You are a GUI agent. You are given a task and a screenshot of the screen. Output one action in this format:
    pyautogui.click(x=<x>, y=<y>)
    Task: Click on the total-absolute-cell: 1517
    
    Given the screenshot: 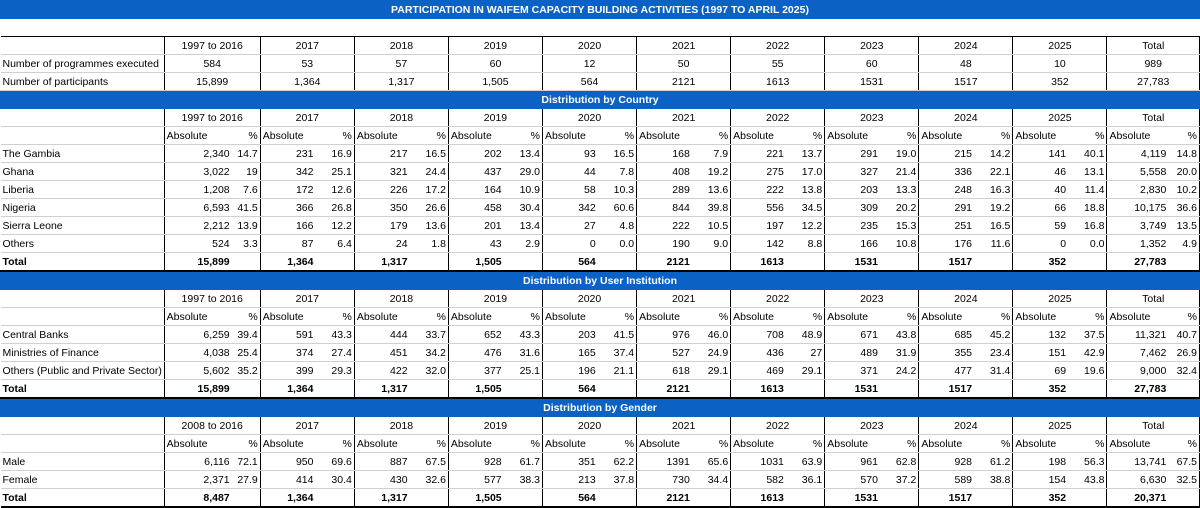 What is the action you would take?
    pyautogui.click(x=946, y=389)
    